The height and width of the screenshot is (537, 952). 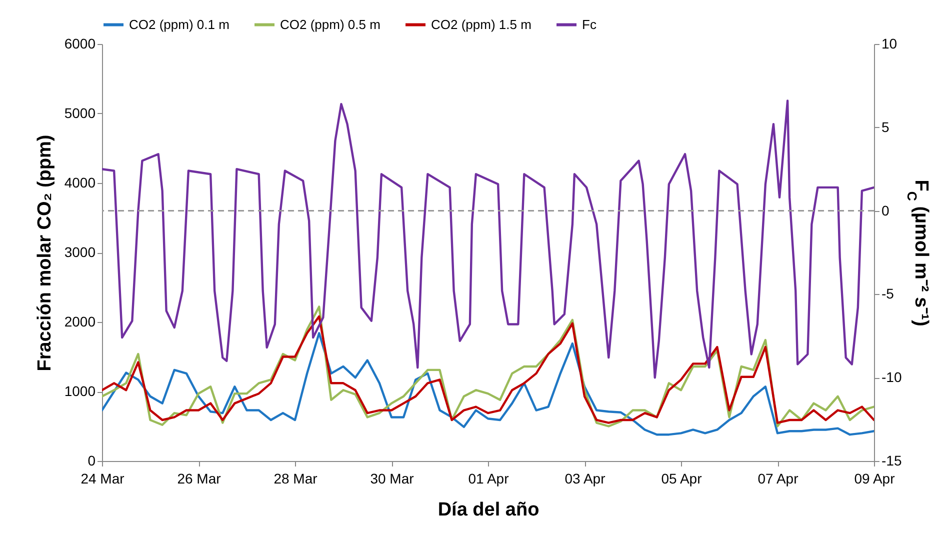 What do you see at coordinates (886, 210) in the screenshot?
I see `y2-tick-label: 0` at bounding box center [886, 210].